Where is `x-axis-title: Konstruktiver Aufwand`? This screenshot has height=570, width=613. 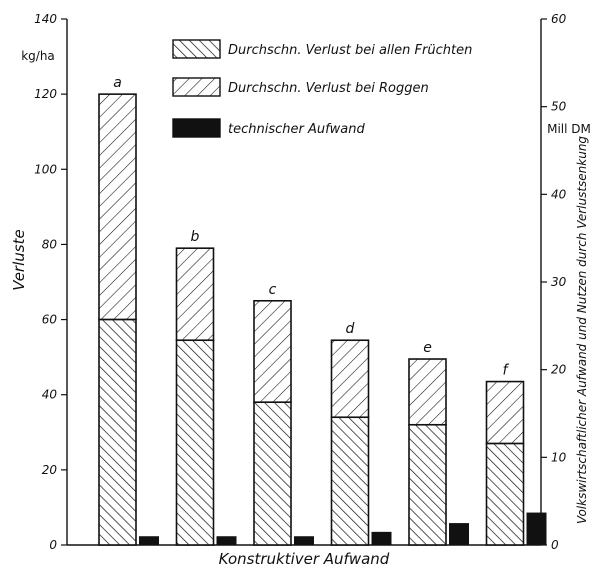
x-axis-title: Konstruktiver Aufwand is located at coordinates (304, 559).